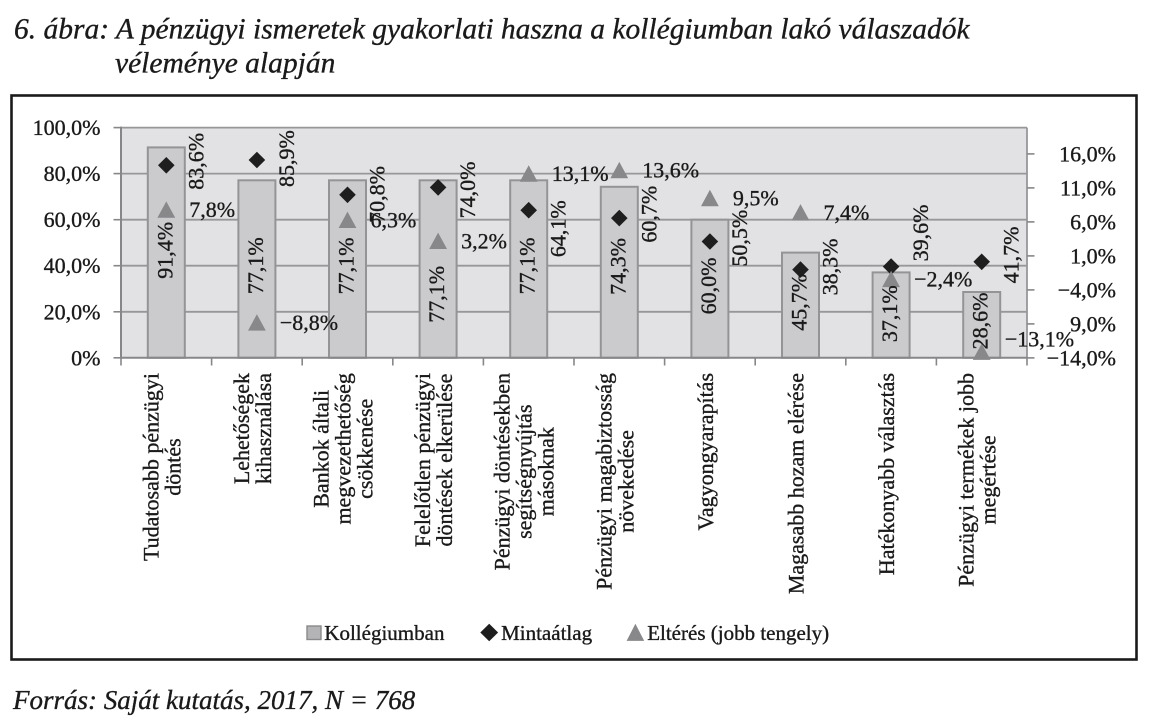 The width and height of the screenshot is (1154, 728). I want to click on svg-text: 7,8%, so click(212, 209).